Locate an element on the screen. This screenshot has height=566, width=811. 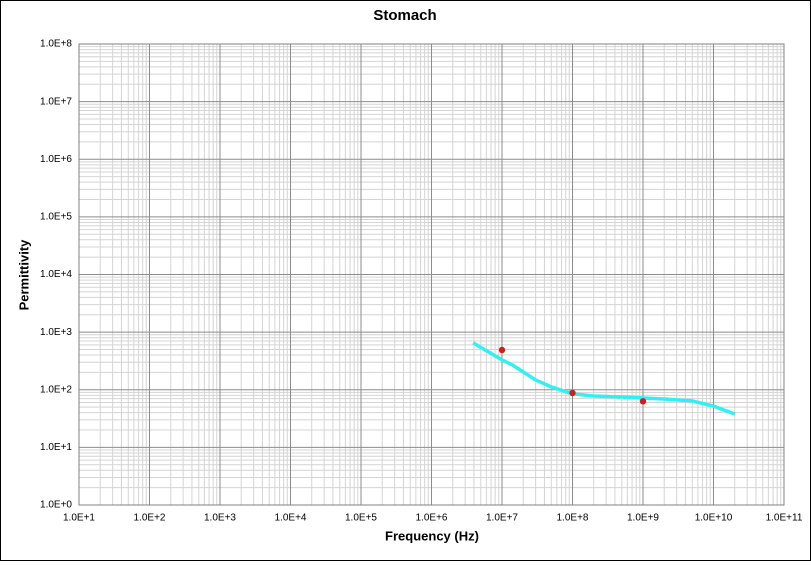
y-tick-label: 1.0E+7 is located at coordinates (56, 101).